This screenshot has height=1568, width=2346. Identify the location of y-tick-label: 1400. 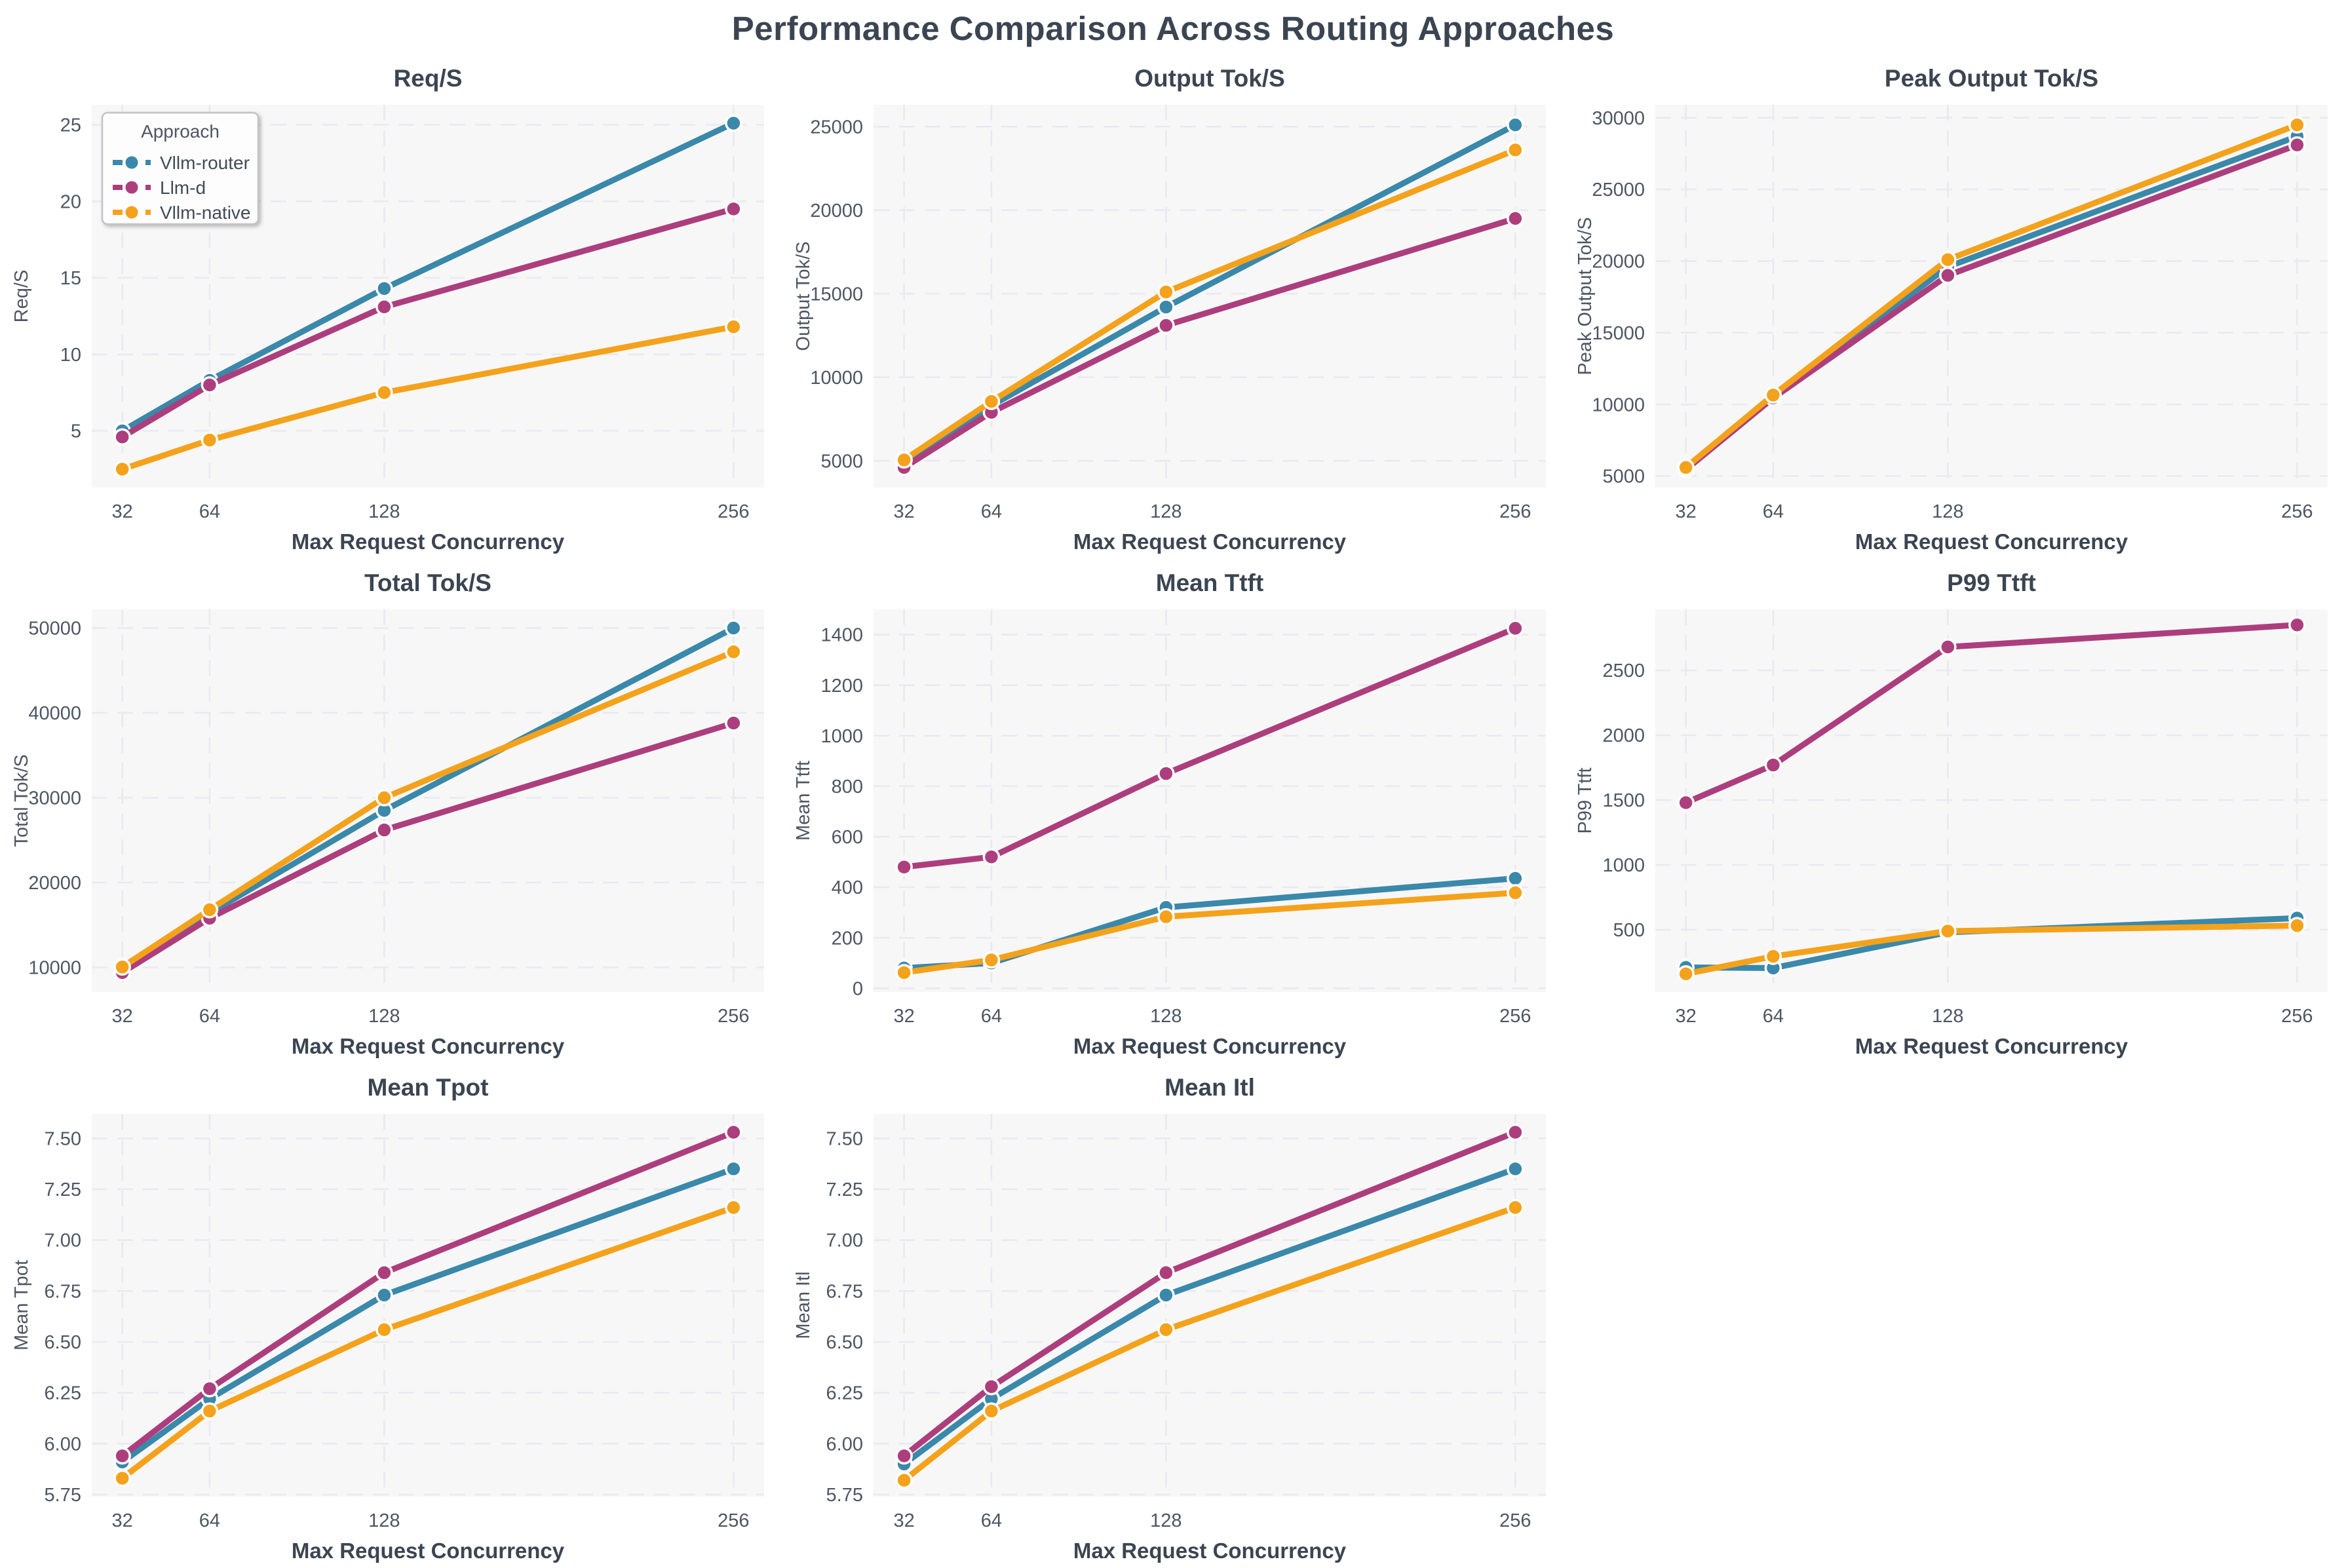
(841, 636).